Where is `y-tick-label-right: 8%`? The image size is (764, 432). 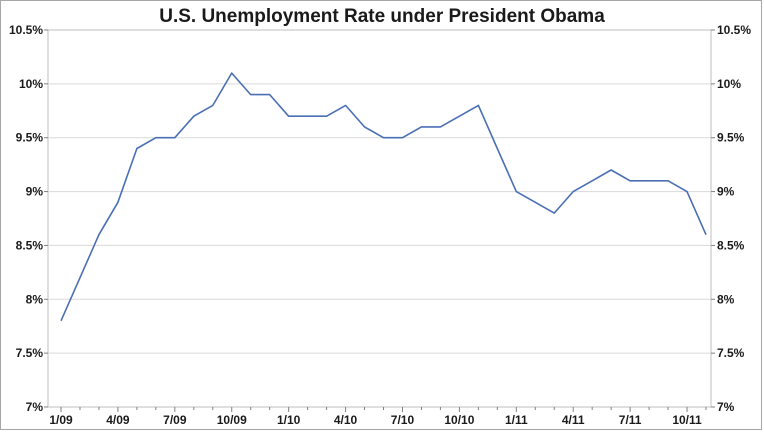
y-tick-label-right: 8% is located at coordinates (726, 299).